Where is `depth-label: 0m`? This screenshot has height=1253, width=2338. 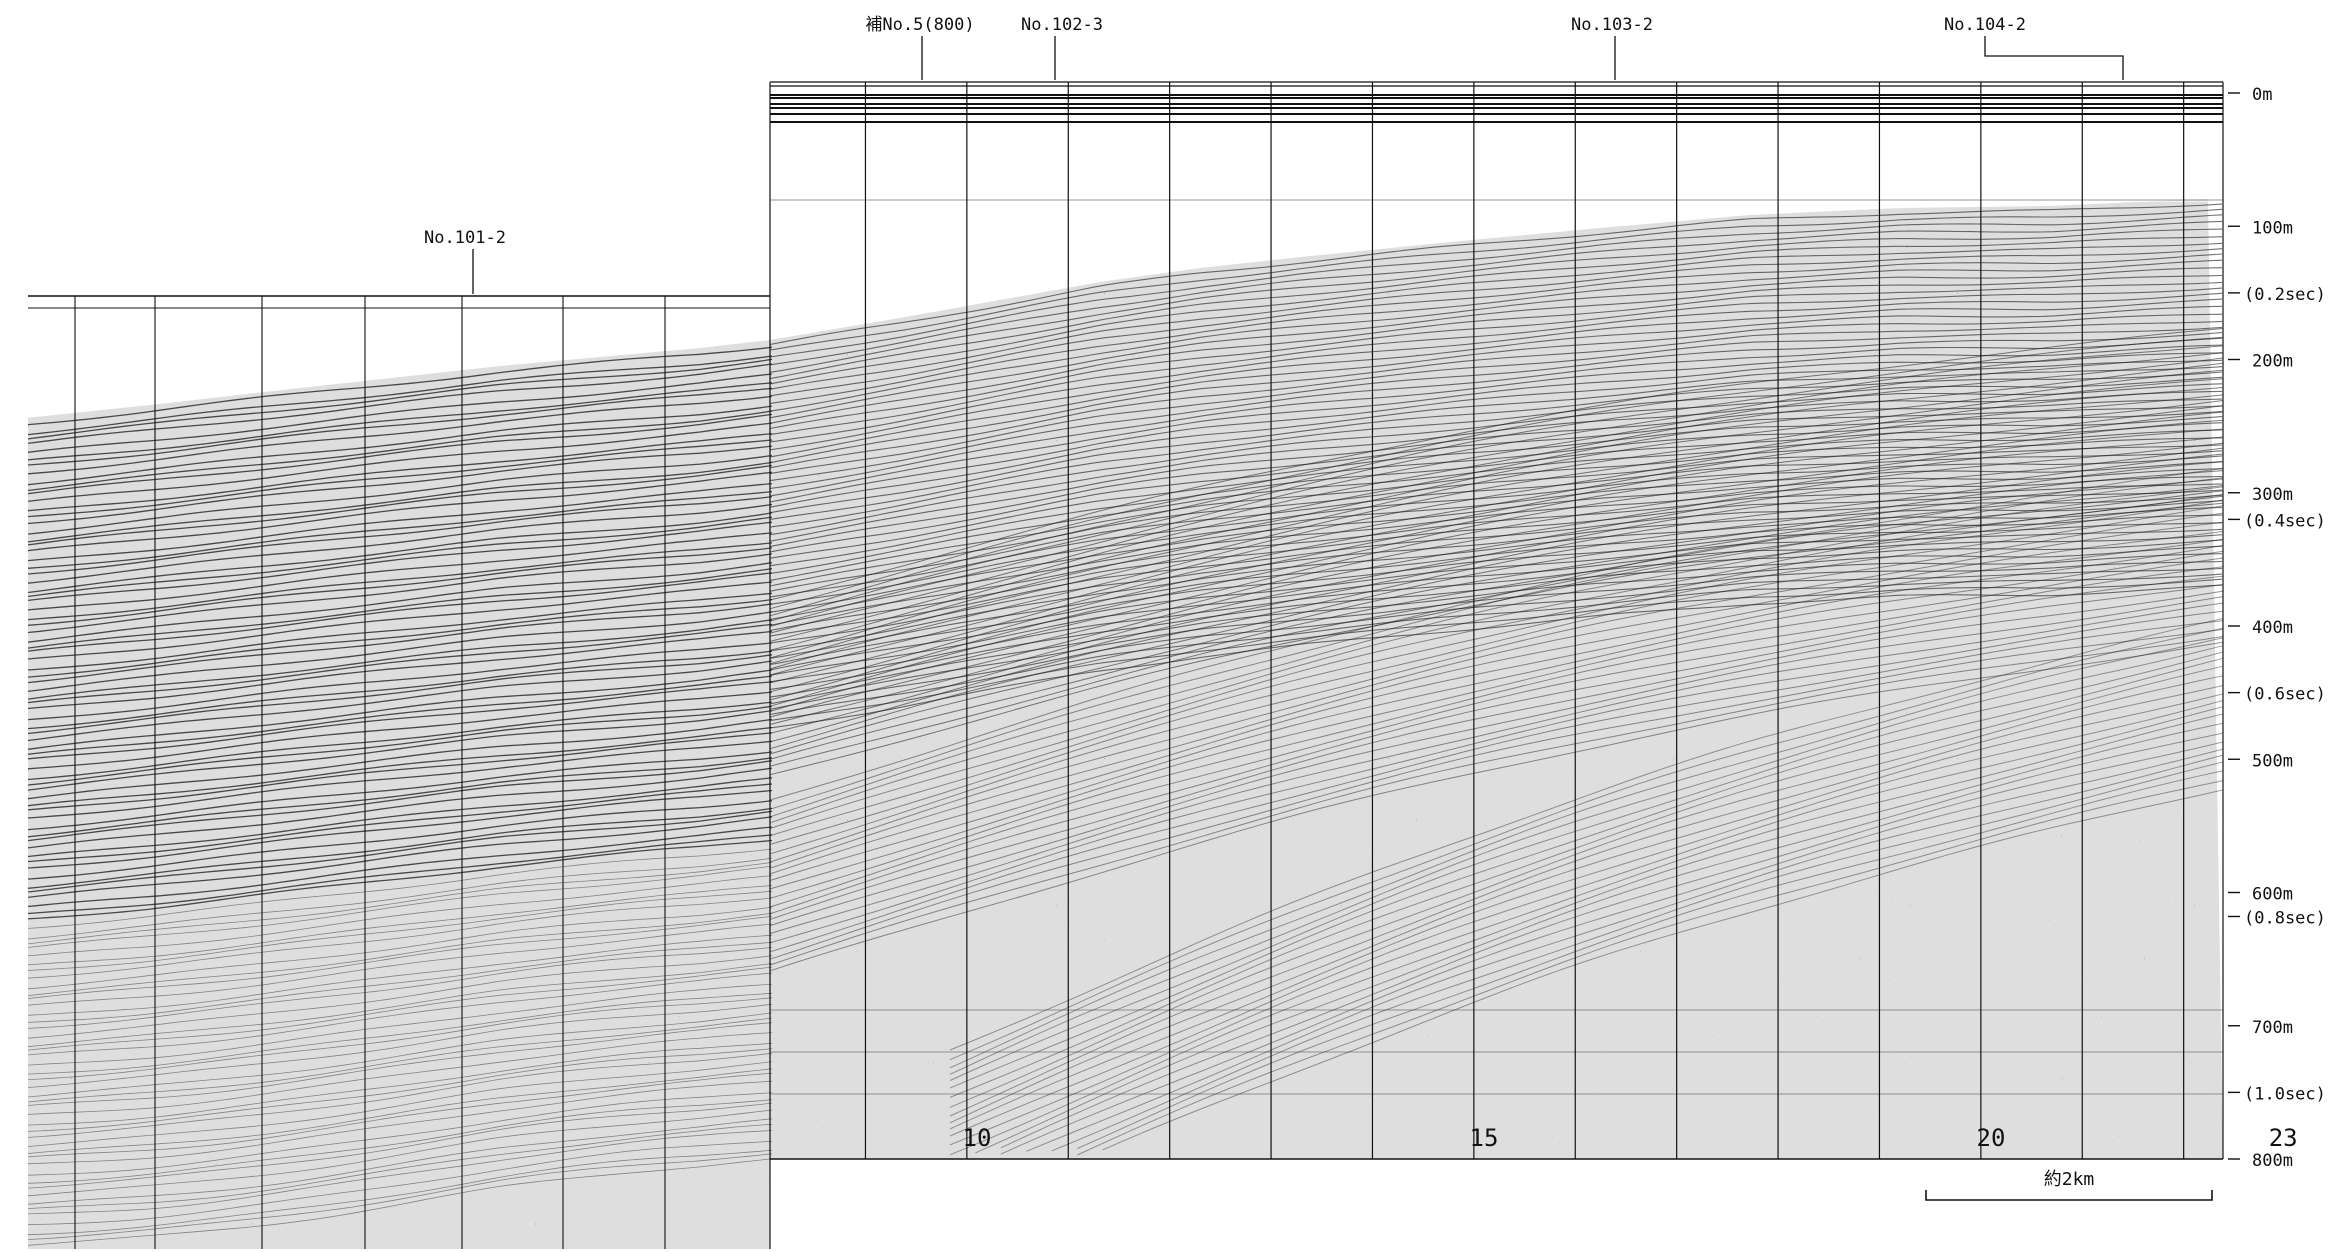
depth-label: 0m is located at coordinates (2262, 95).